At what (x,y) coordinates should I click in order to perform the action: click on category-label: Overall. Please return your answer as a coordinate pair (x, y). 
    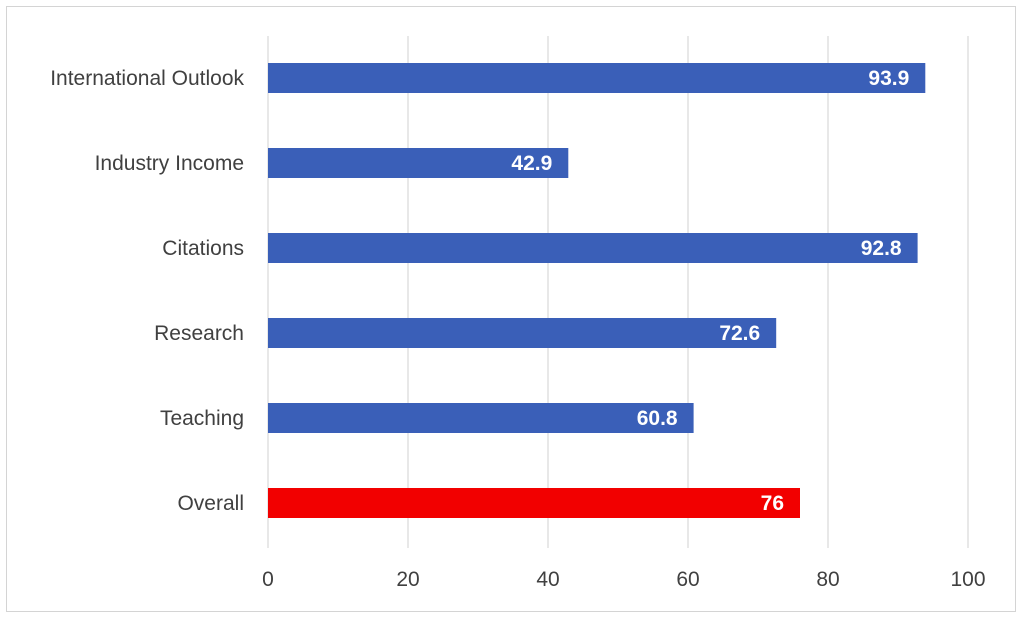
    Looking at the image, I should click on (210, 503).